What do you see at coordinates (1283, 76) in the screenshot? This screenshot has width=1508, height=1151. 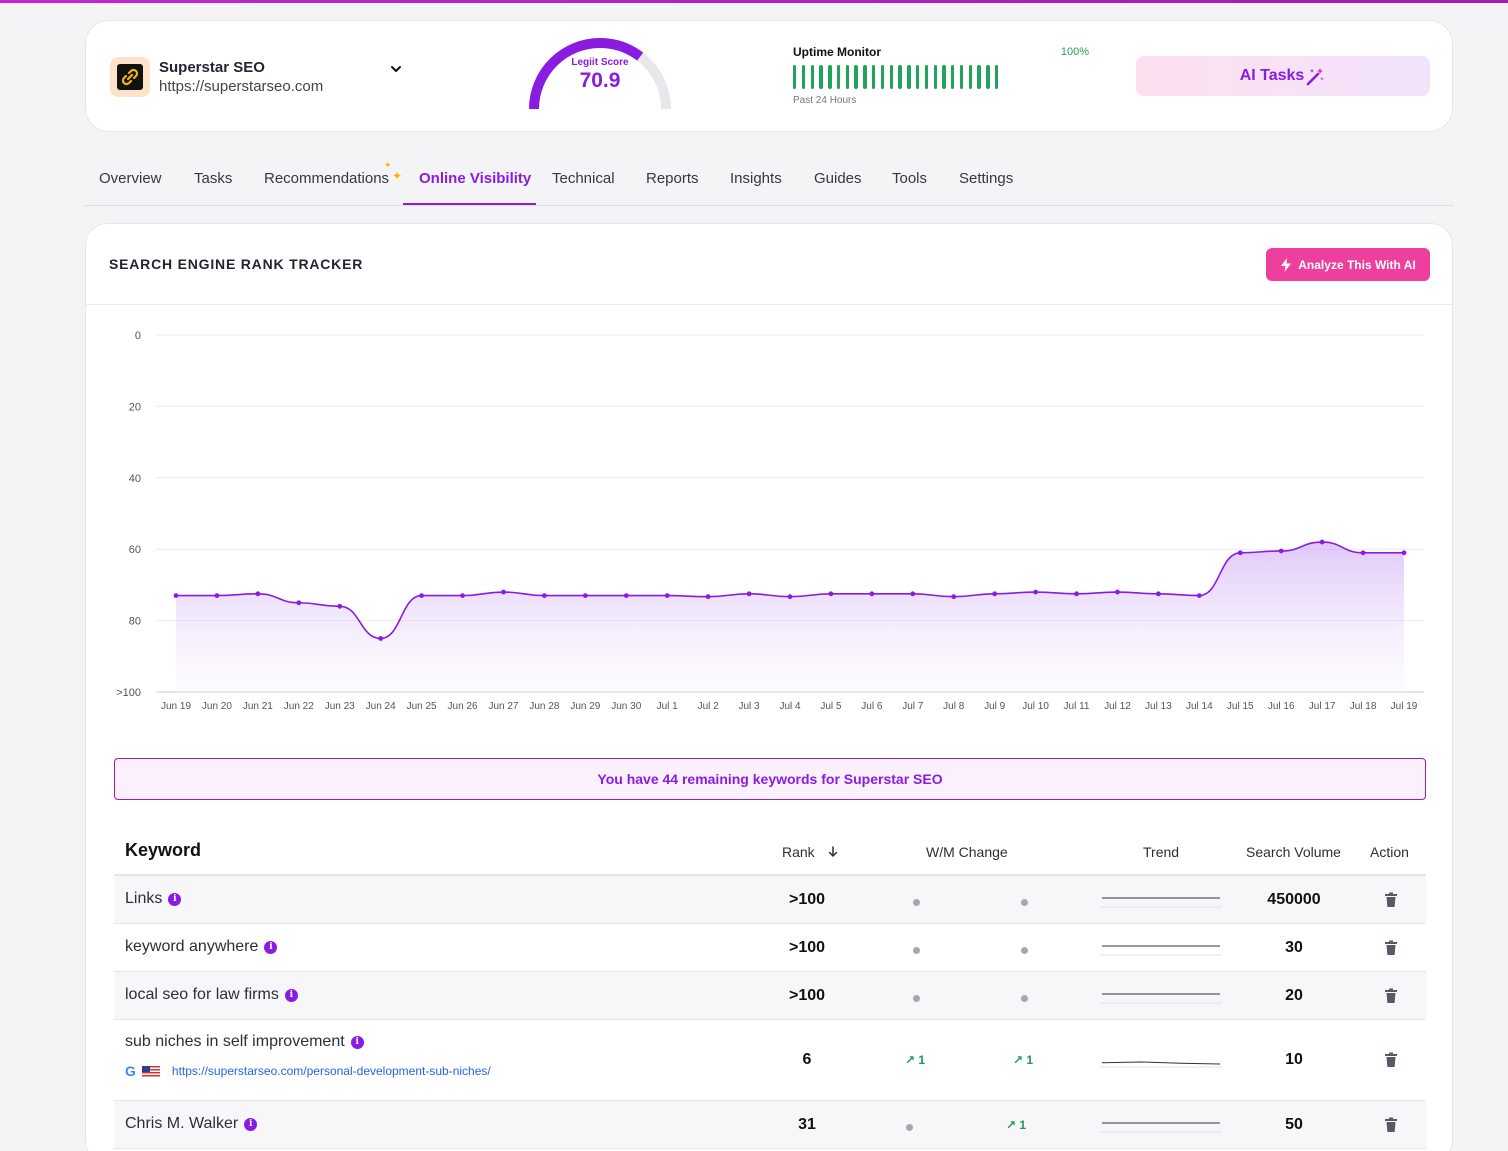 I see `ai-tasks-button: AI Tasks` at bounding box center [1283, 76].